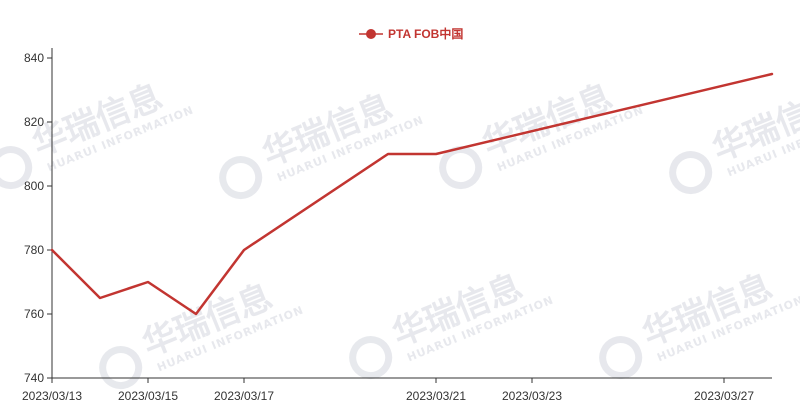 The height and width of the screenshot is (418, 800). What do you see at coordinates (34, 122) in the screenshot?
I see `y-tick-label: 820` at bounding box center [34, 122].